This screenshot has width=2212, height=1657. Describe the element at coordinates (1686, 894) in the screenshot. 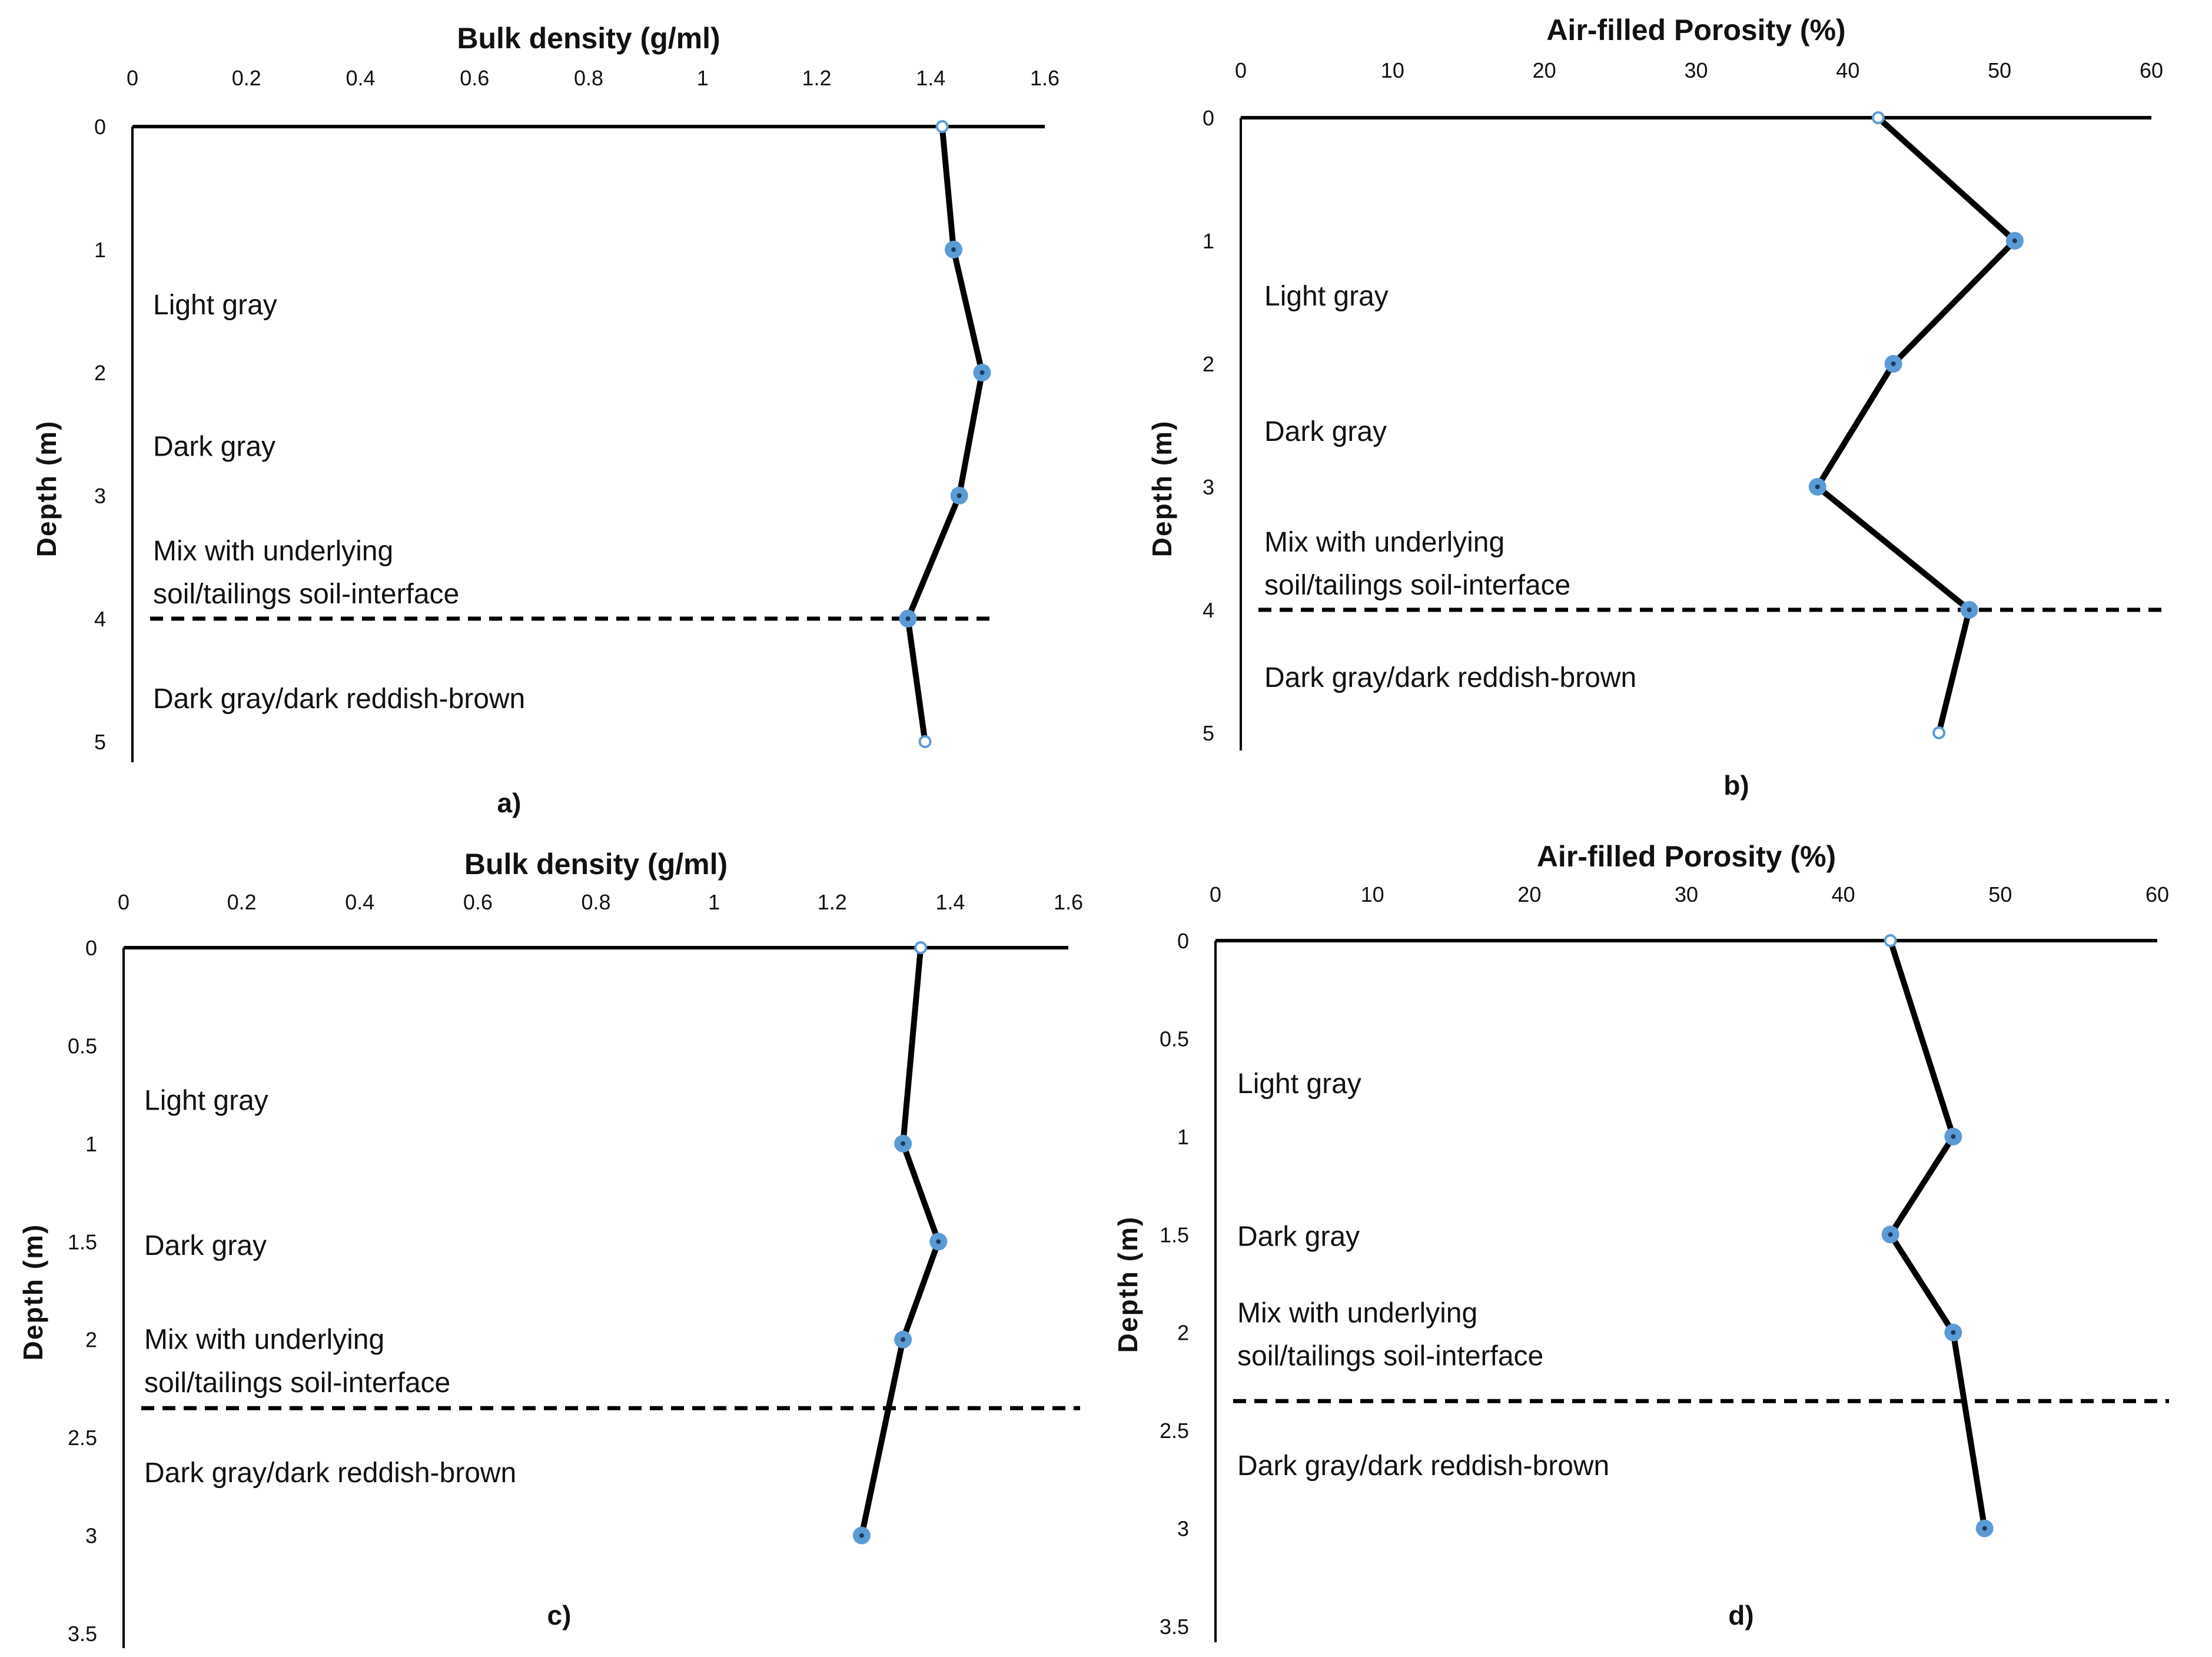

I see `panel-d-x-tick-label: 30` at that location.